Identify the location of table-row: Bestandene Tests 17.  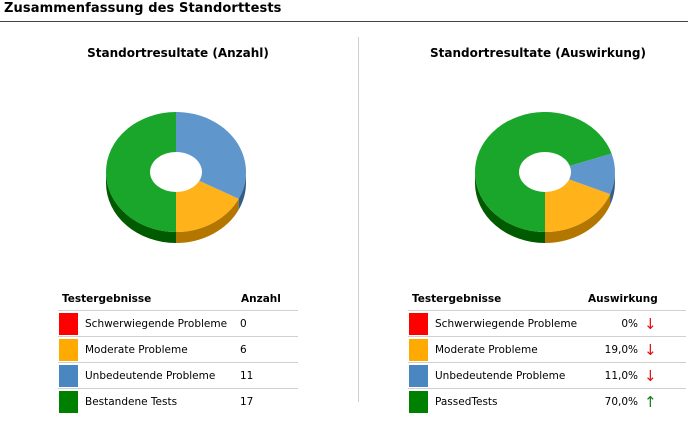
(178, 401).